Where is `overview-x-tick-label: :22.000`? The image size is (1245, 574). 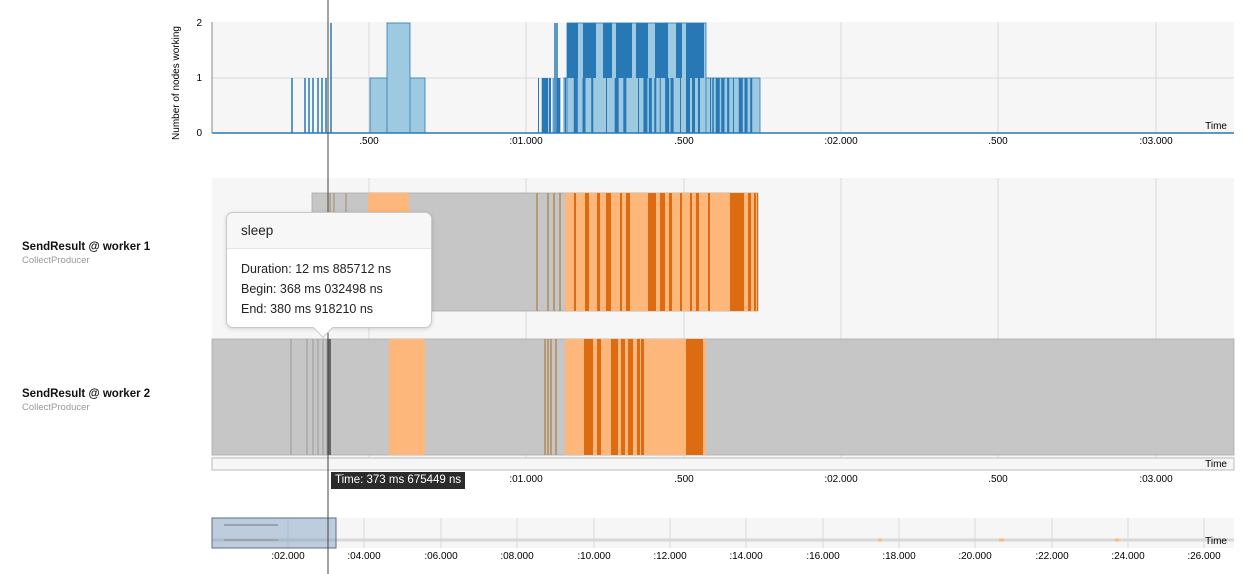
overview-x-tick-label: :22.000 is located at coordinates (1052, 556).